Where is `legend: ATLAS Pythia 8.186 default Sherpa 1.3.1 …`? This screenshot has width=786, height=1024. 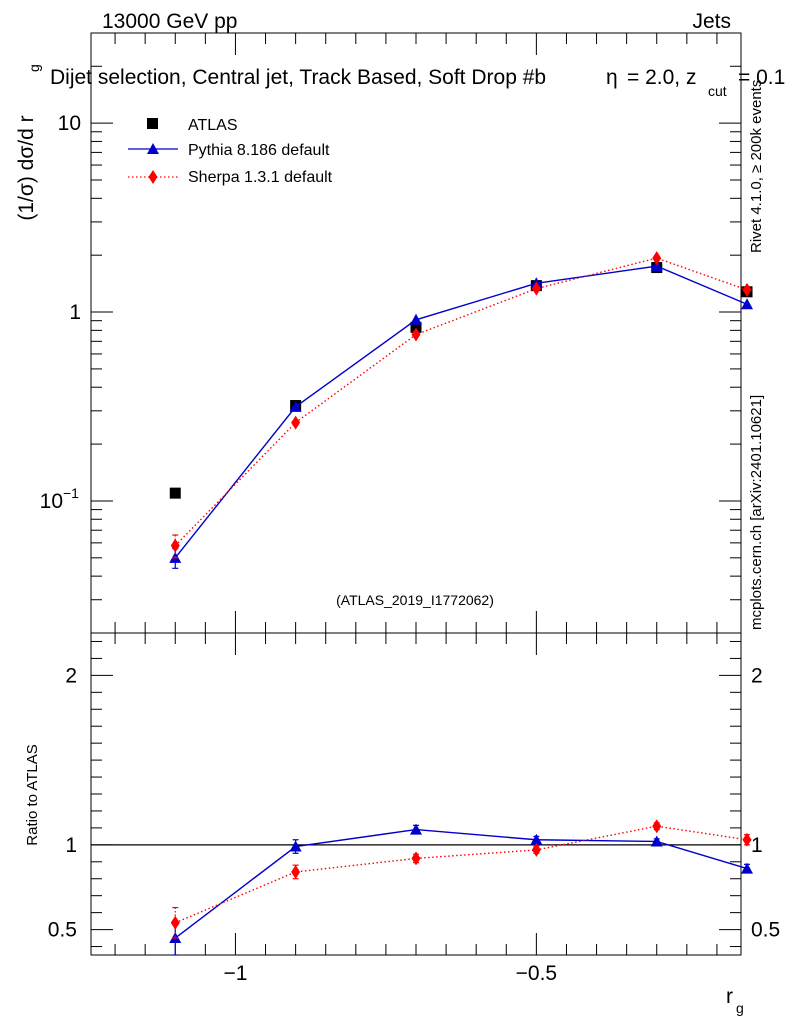 legend: ATLAS Pythia 8.186 default Sherpa 1.3.1 … is located at coordinates (230, 151).